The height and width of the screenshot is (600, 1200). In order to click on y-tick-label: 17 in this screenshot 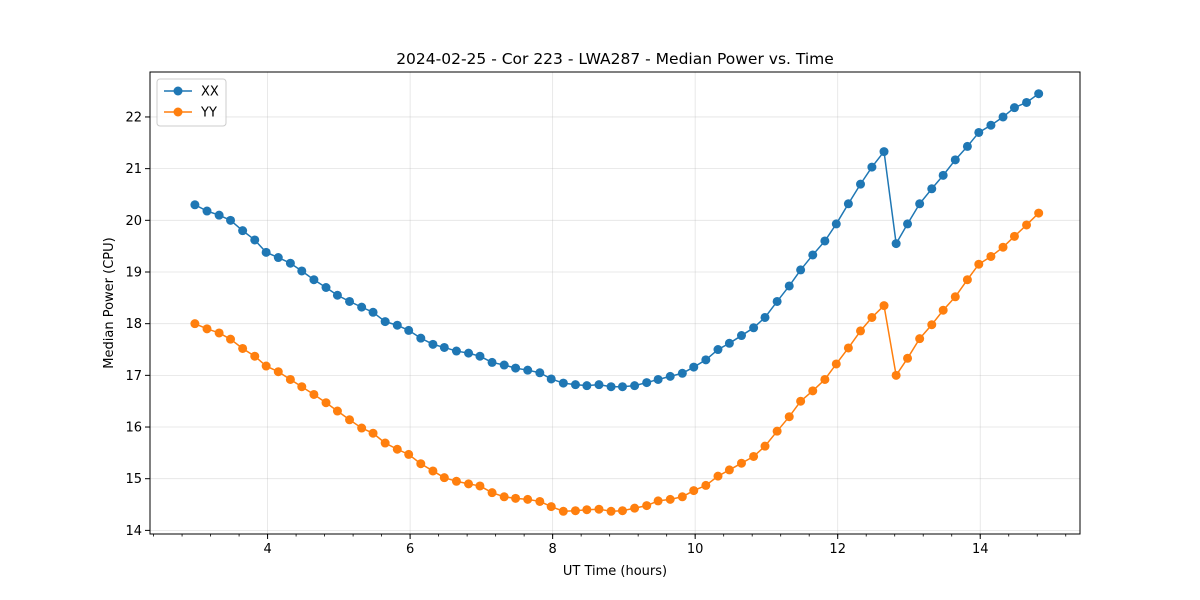, I will do `click(133, 376)`.